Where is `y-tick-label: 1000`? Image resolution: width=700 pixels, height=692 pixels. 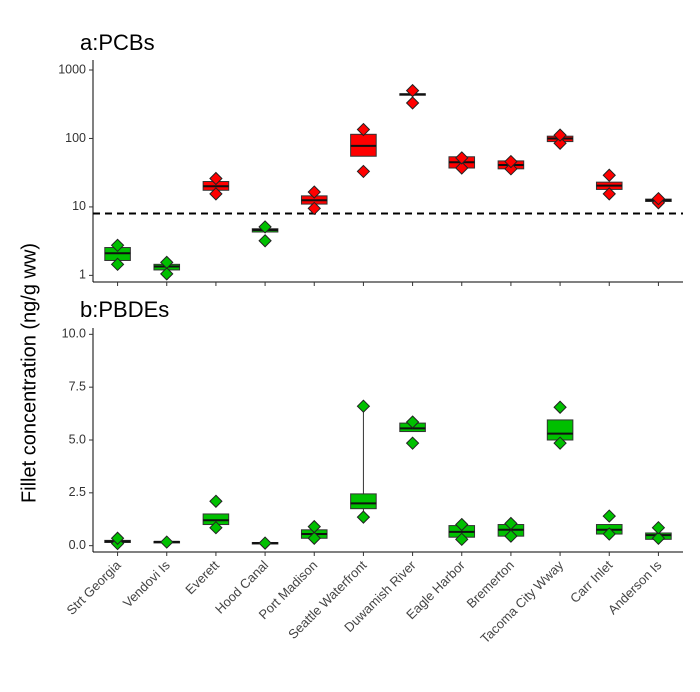 y-tick-label: 1000 is located at coordinates (72, 69).